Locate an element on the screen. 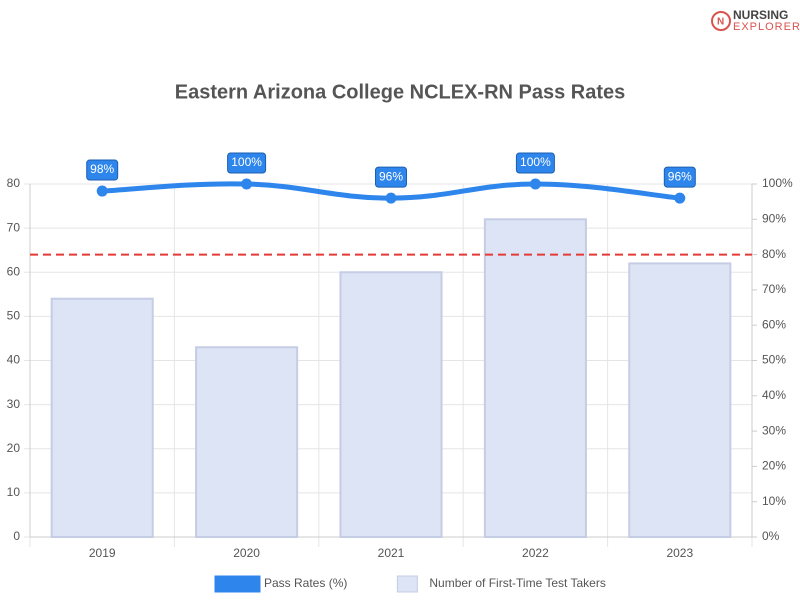 The width and height of the screenshot is (800, 600). y-tick-label: 20 is located at coordinates (14, 448).